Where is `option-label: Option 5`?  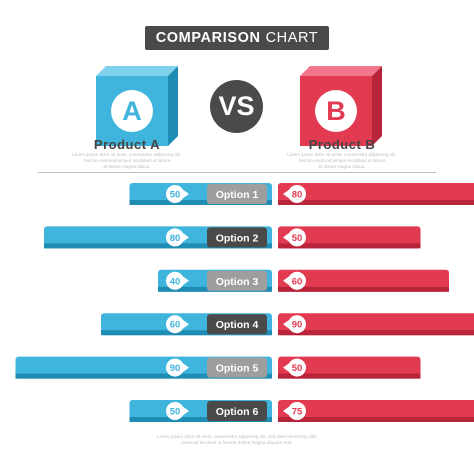
option-label: Option 5 is located at coordinates (237, 369).